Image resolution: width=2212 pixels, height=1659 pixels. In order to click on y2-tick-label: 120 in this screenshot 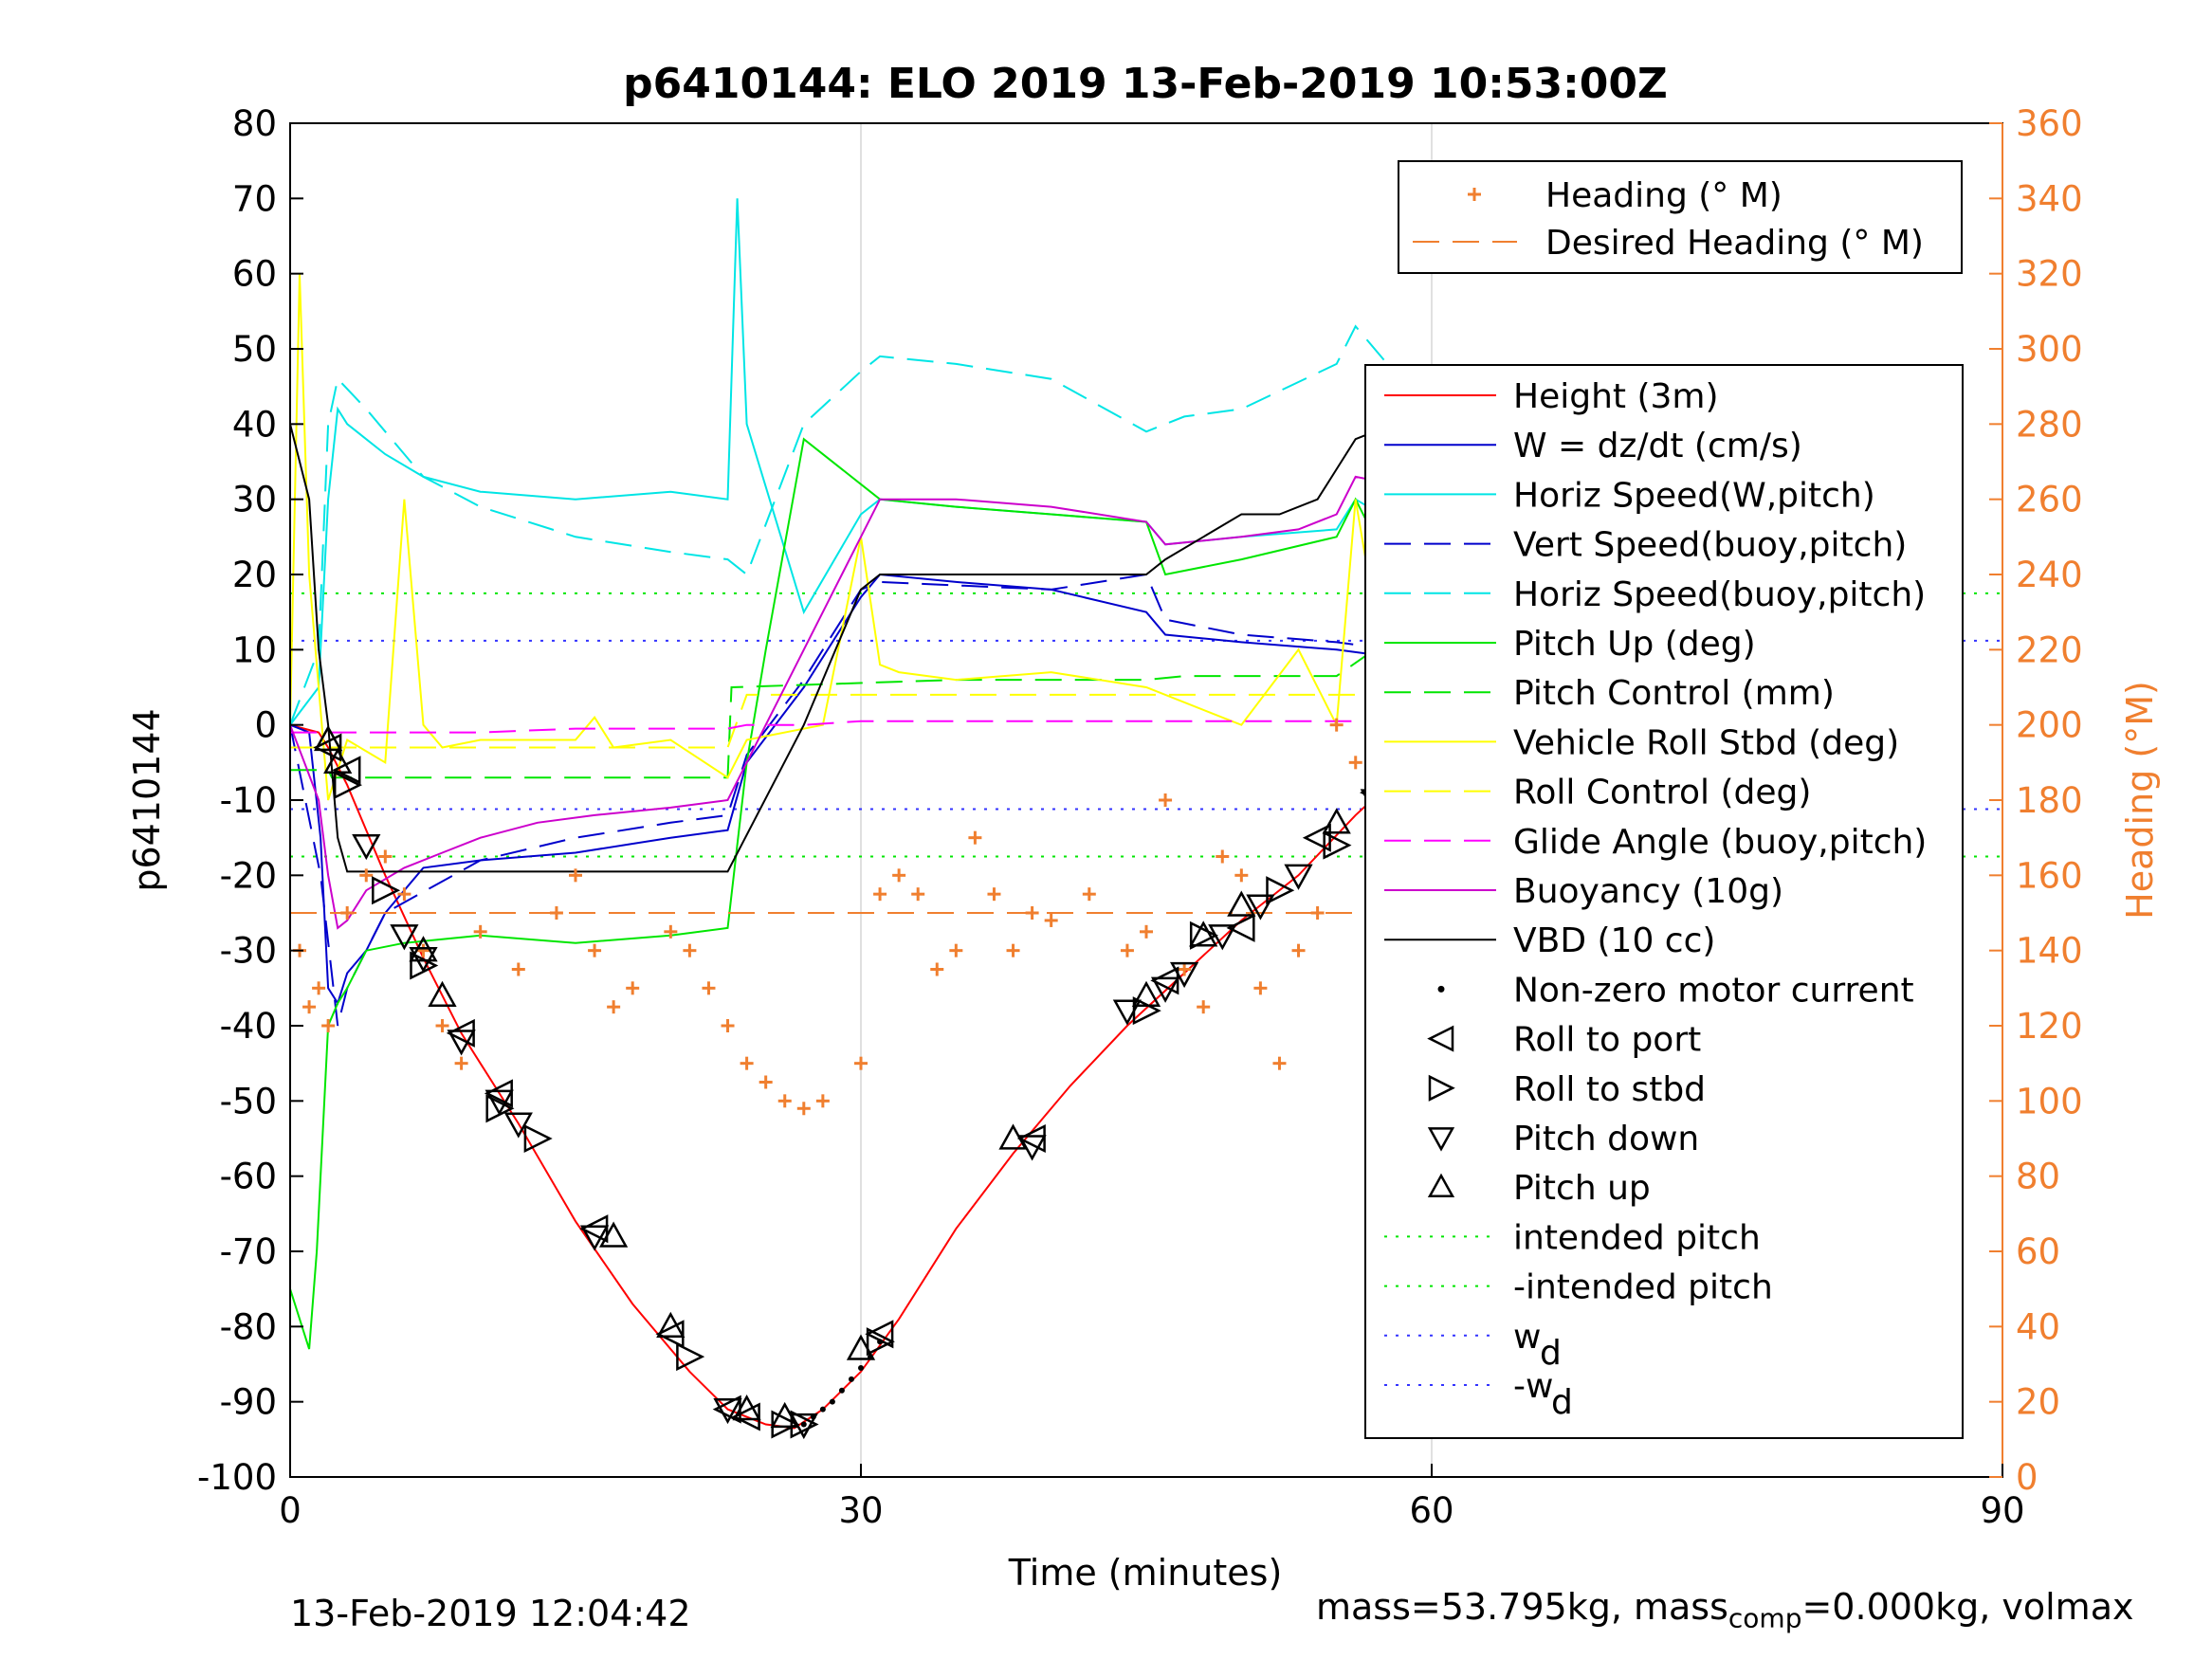, I will do `click(2049, 1026)`.